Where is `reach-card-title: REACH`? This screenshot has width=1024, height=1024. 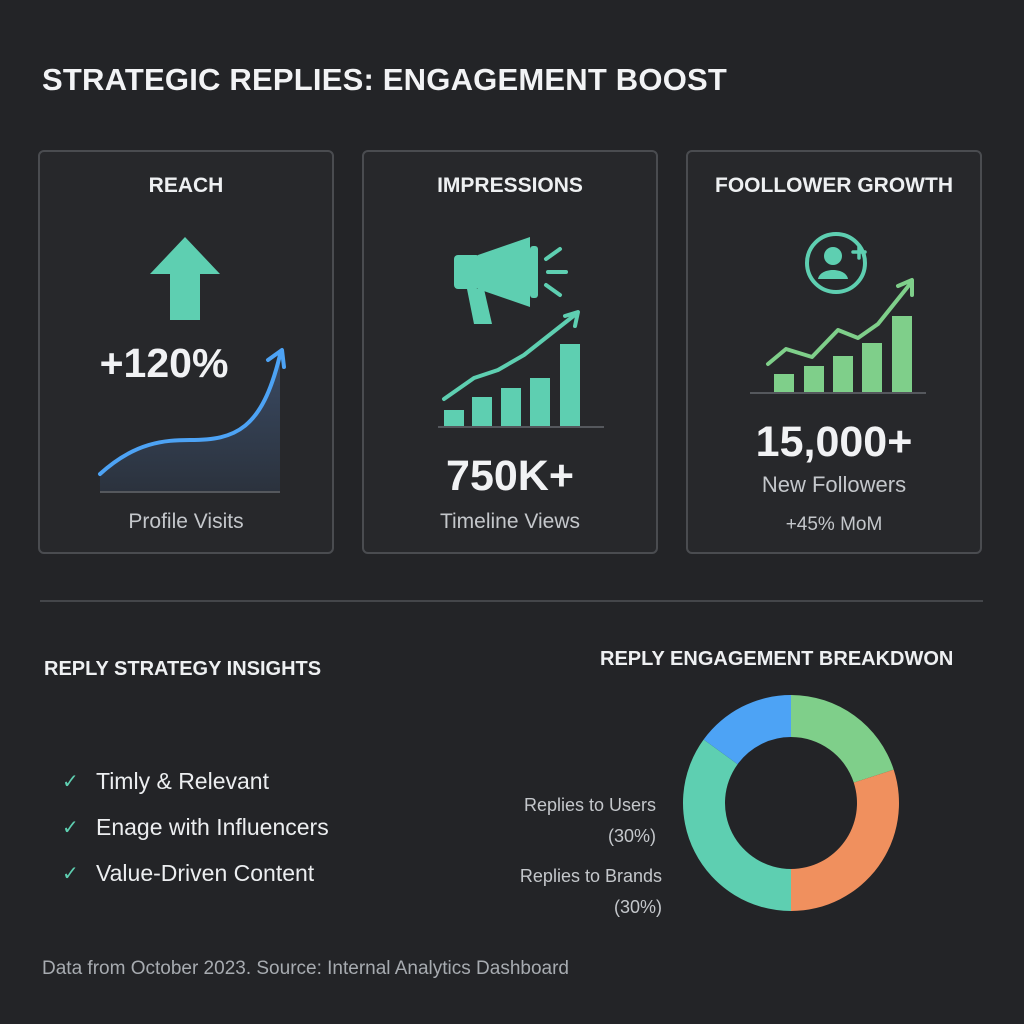
reach-card-title: REACH is located at coordinates (186, 185).